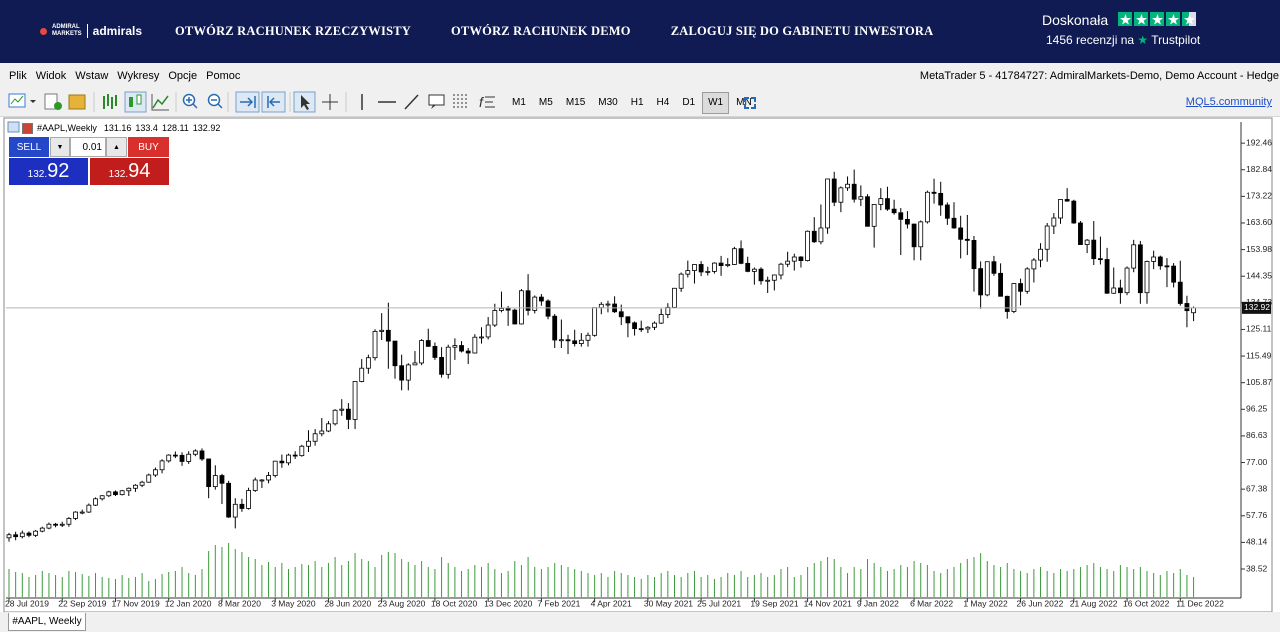 The height and width of the screenshot is (632, 1280). Describe the element at coordinates (51, 76) in the screenshot. I see `menu-item: Widok` at that location.